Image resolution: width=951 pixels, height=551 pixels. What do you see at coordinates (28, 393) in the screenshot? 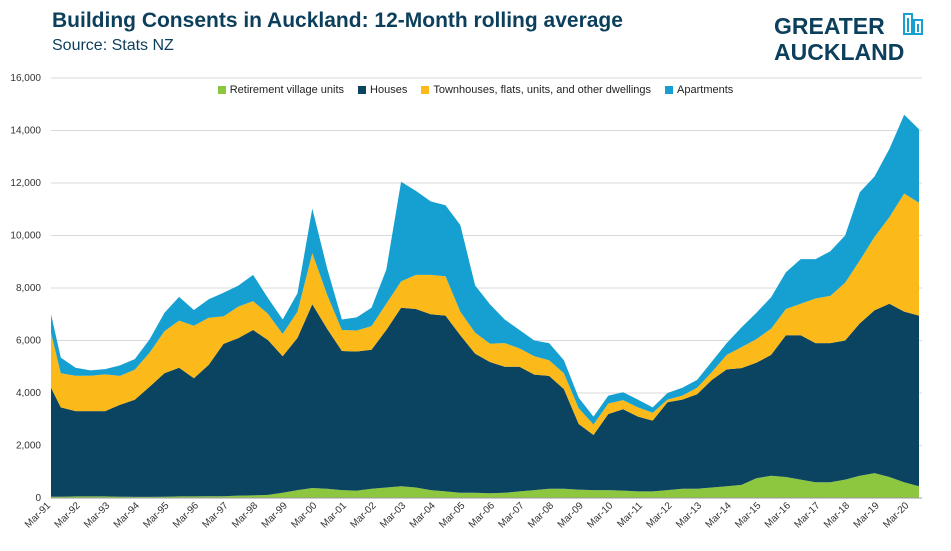
I see `y-tick-label: 4,000` at bounding box center [28, 393].